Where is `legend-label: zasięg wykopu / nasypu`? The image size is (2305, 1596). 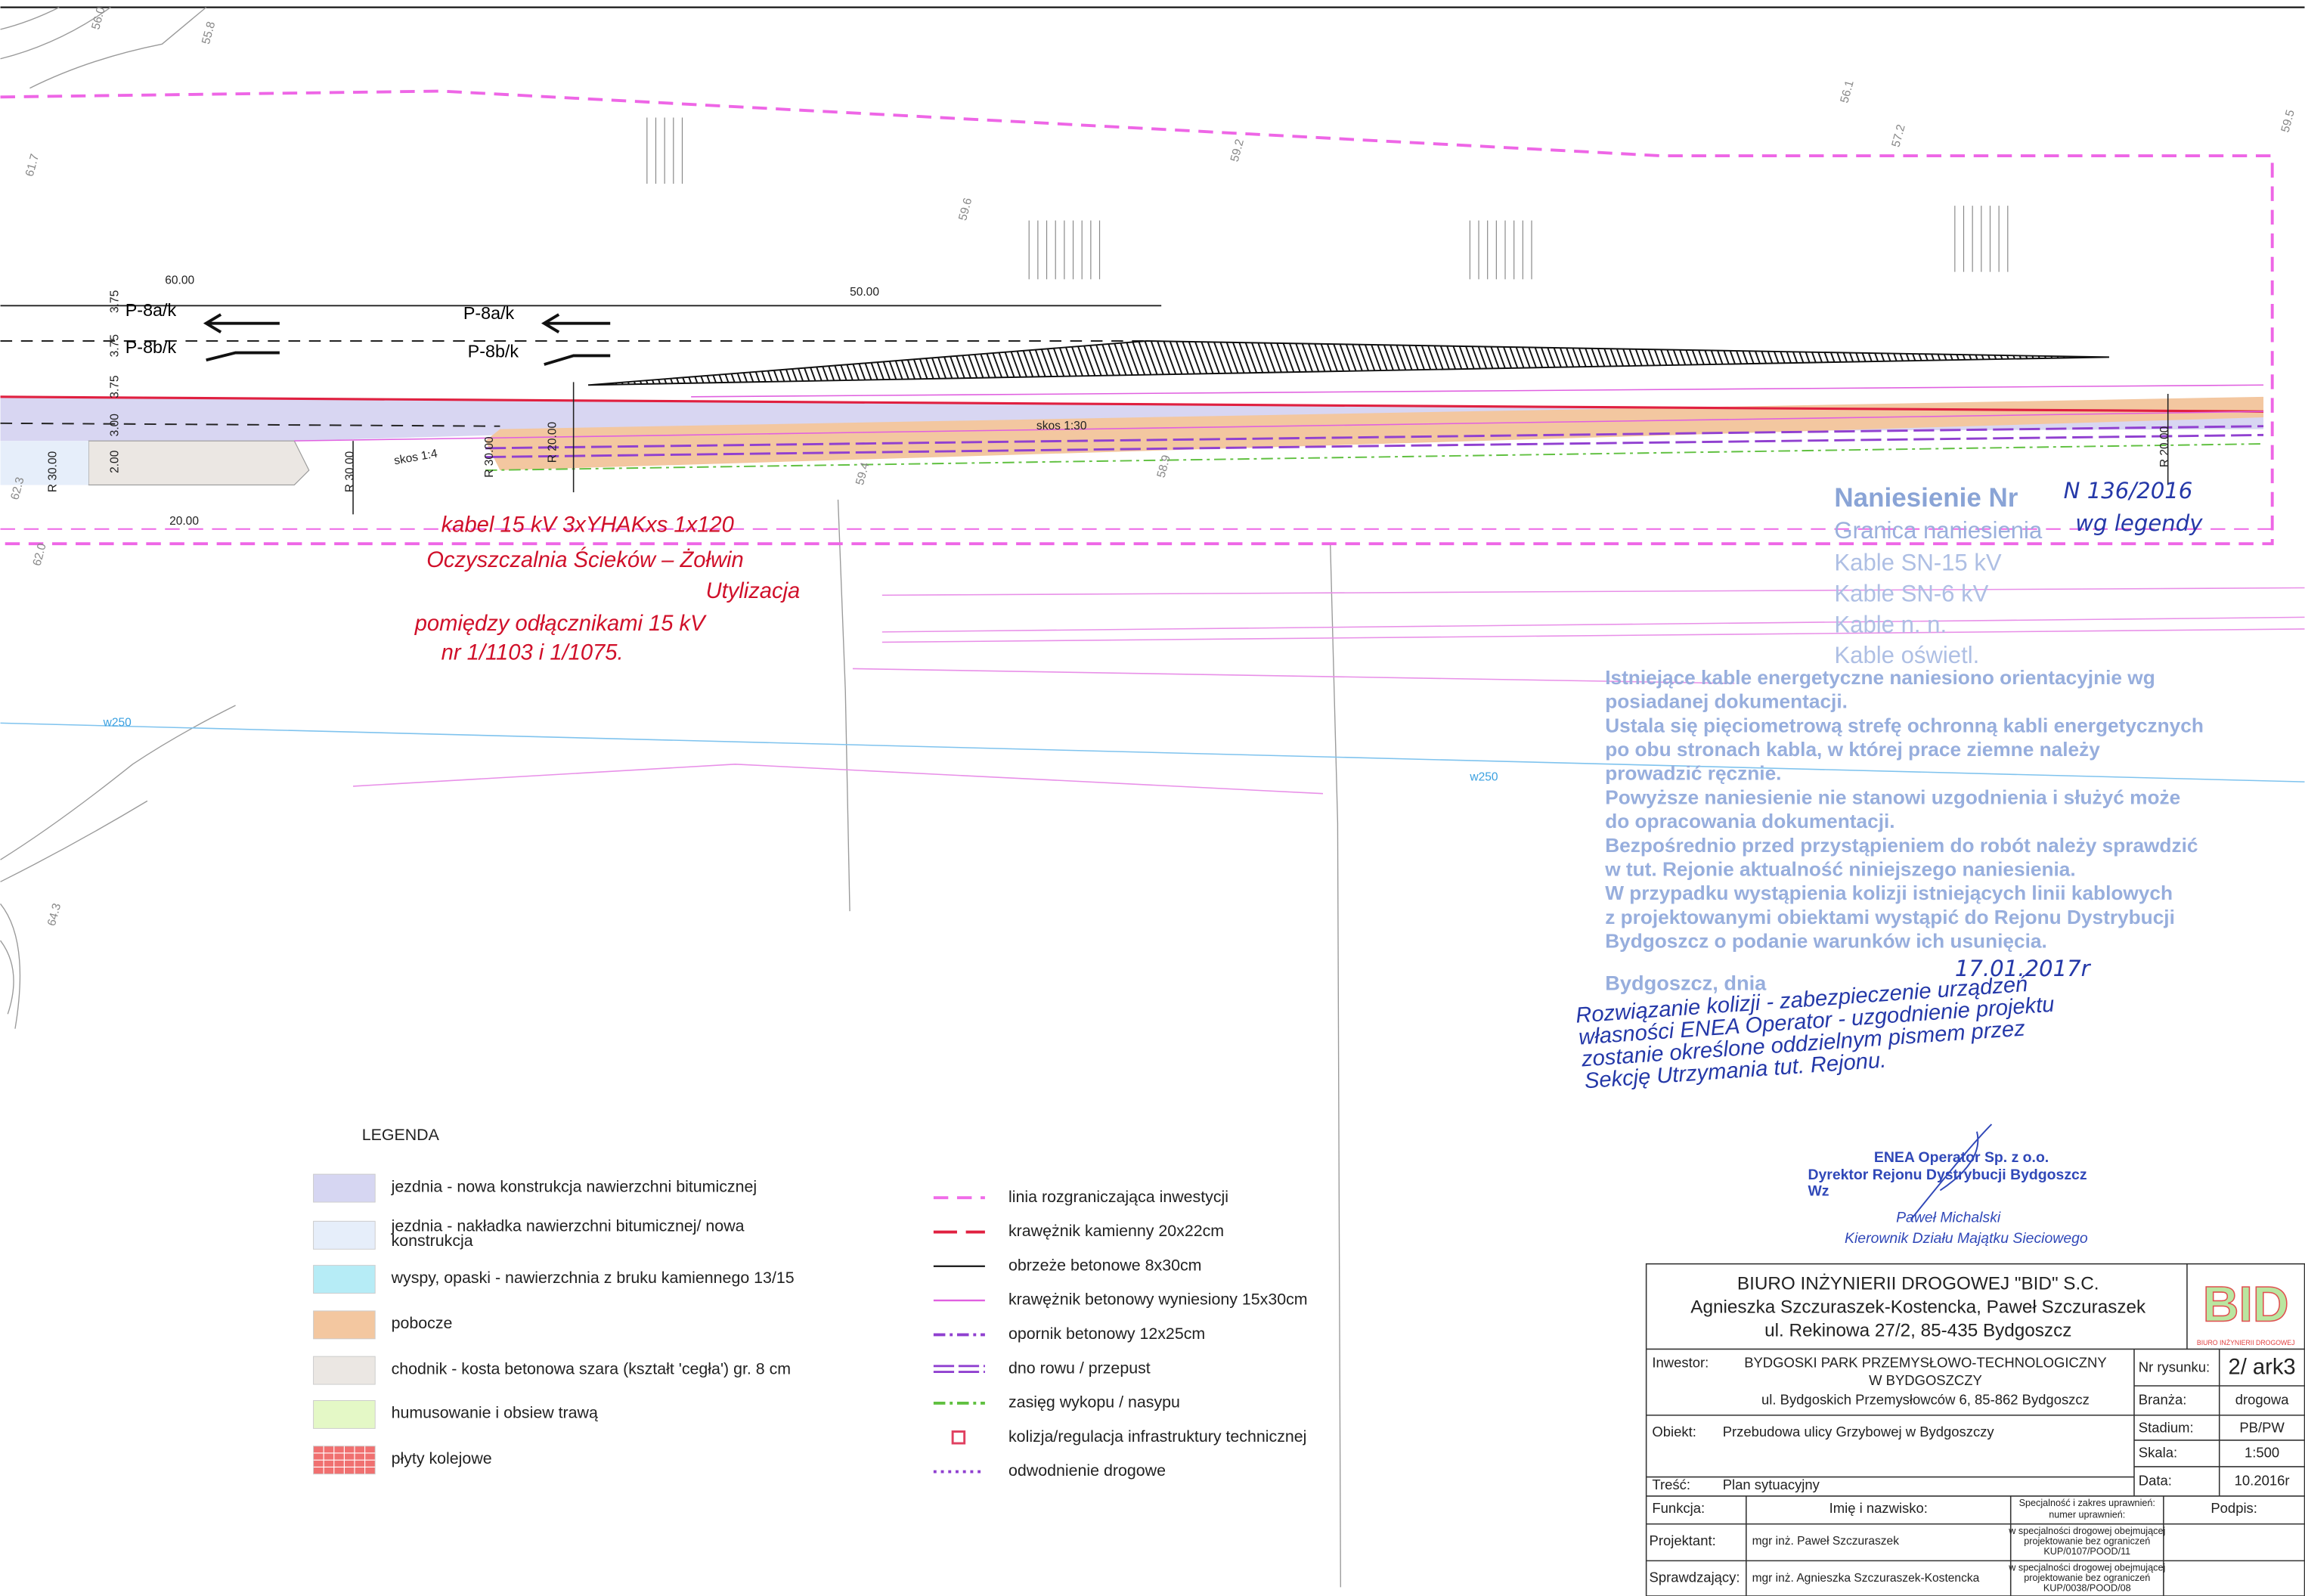 legend-label: zasięg wykopu / nasypu is located at coordinates (1094, 1402).